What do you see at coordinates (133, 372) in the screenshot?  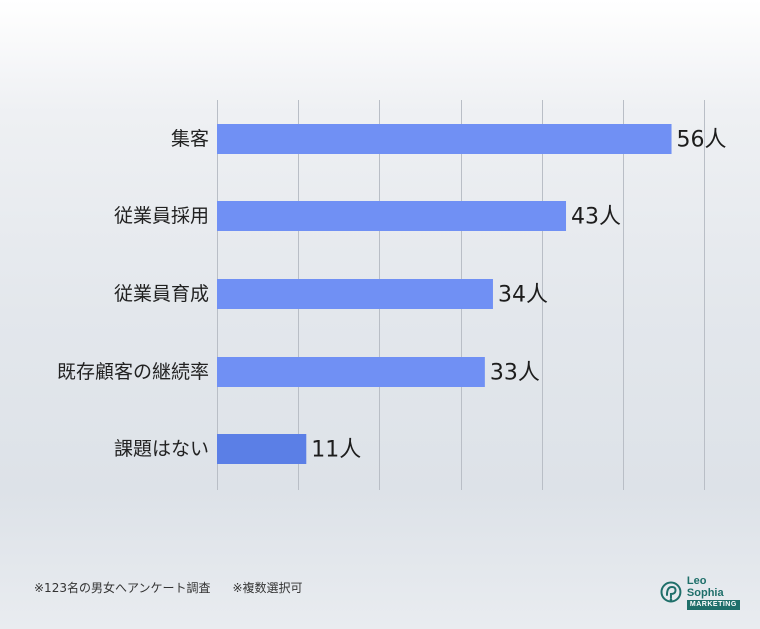 I see `category-label: 既存顧客の継続率` at bounding box center [133, 372].